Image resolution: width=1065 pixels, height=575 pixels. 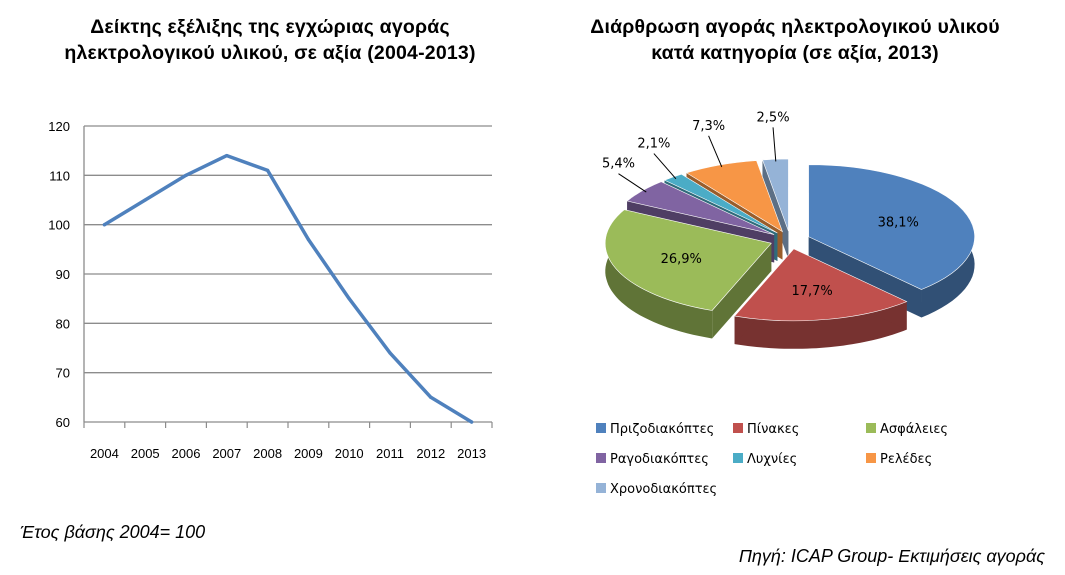 I want to click on pie-label-0: 38,1%, so click(x=898, y=222).